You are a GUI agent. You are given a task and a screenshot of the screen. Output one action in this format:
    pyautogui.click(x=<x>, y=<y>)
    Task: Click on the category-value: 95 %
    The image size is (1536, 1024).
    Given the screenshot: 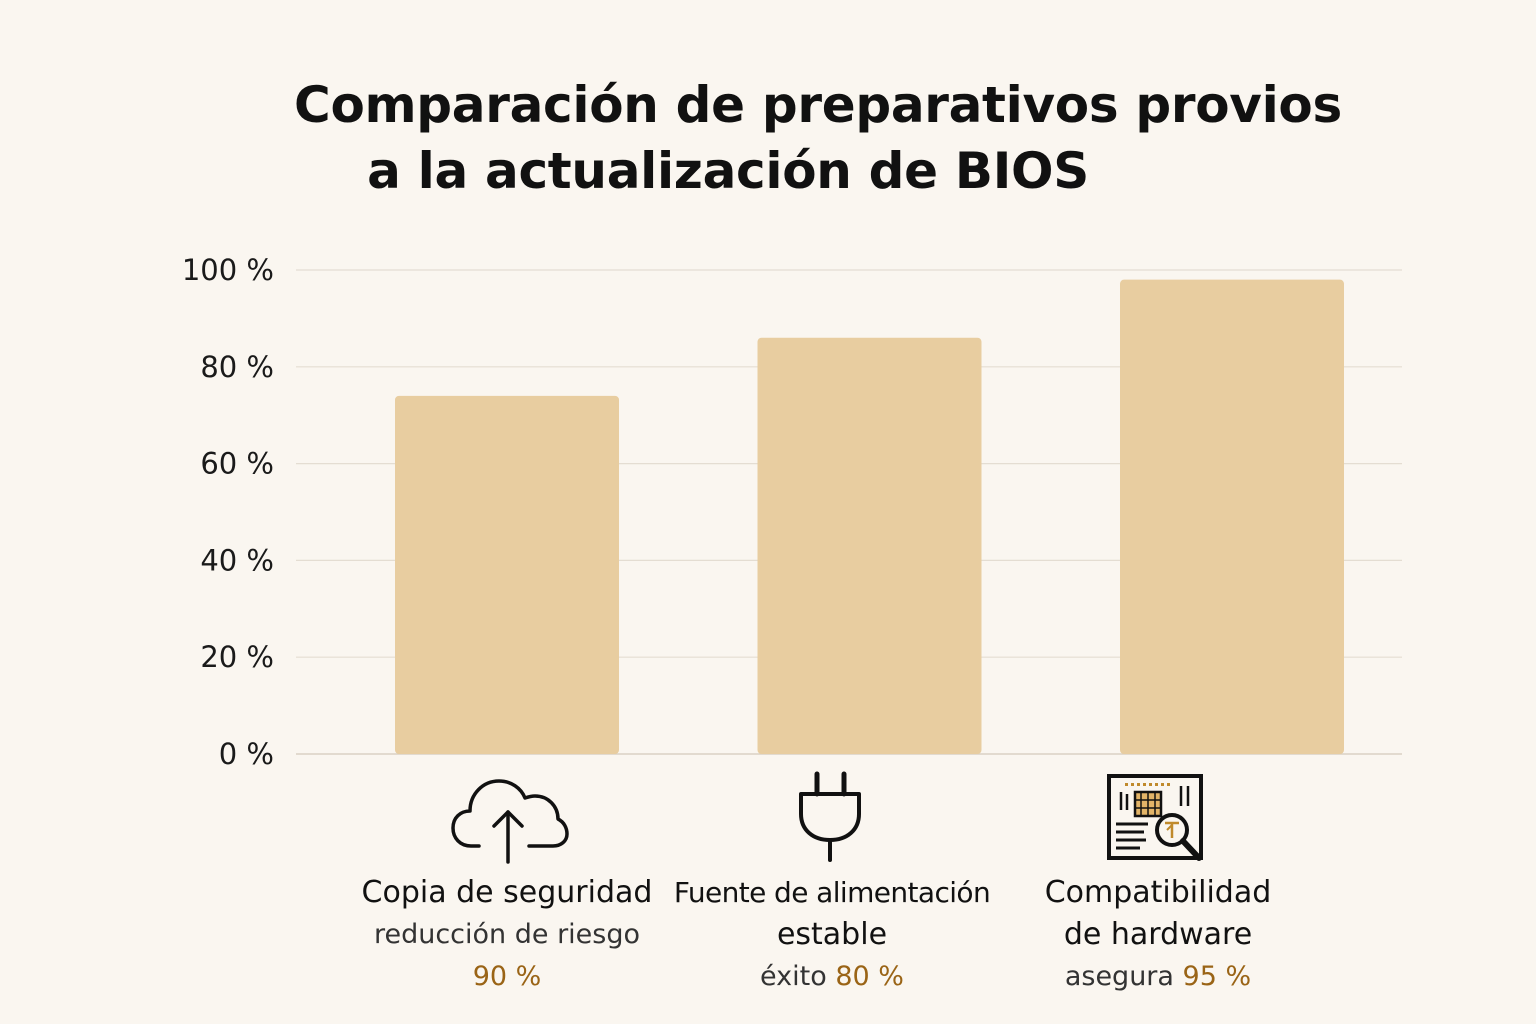 What is the action you would take?
    pyautogui.click(x=1217, y=976)
    